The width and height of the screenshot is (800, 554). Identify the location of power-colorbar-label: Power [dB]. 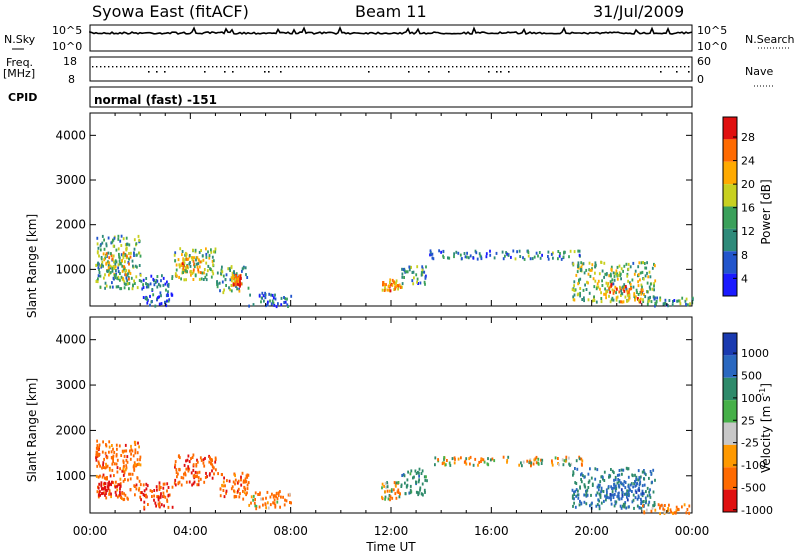
(766, 211).